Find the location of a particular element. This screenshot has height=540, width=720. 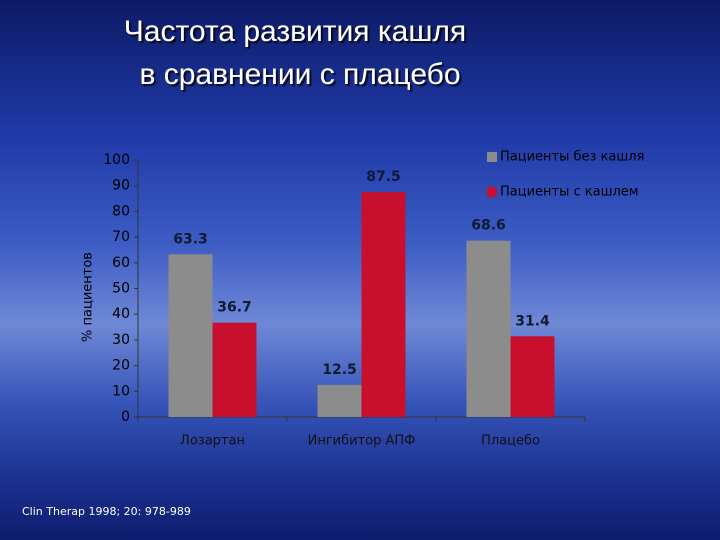

title-line: Частота развития кашля is located at coordinates (295, 31).